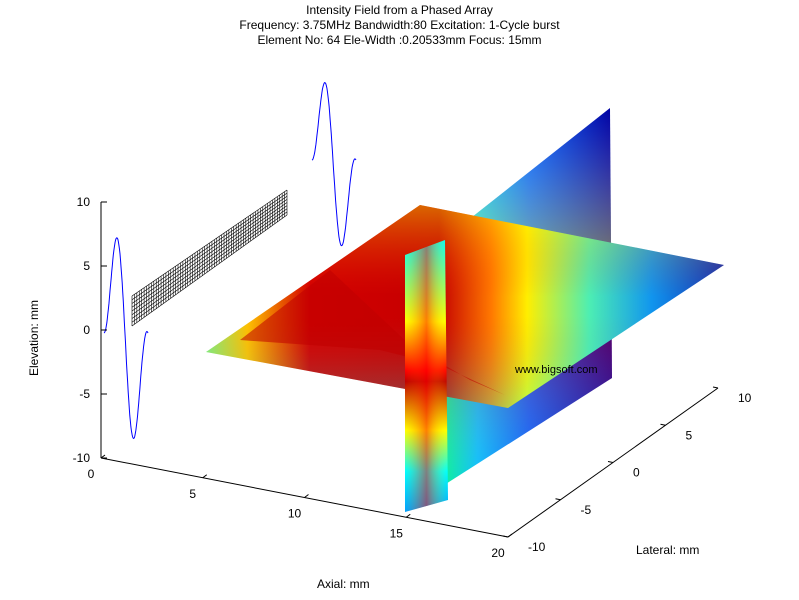  Describe the element at coordinates (397, 533) in the screenshot. I see `axial-tick-label: 15` at that location.